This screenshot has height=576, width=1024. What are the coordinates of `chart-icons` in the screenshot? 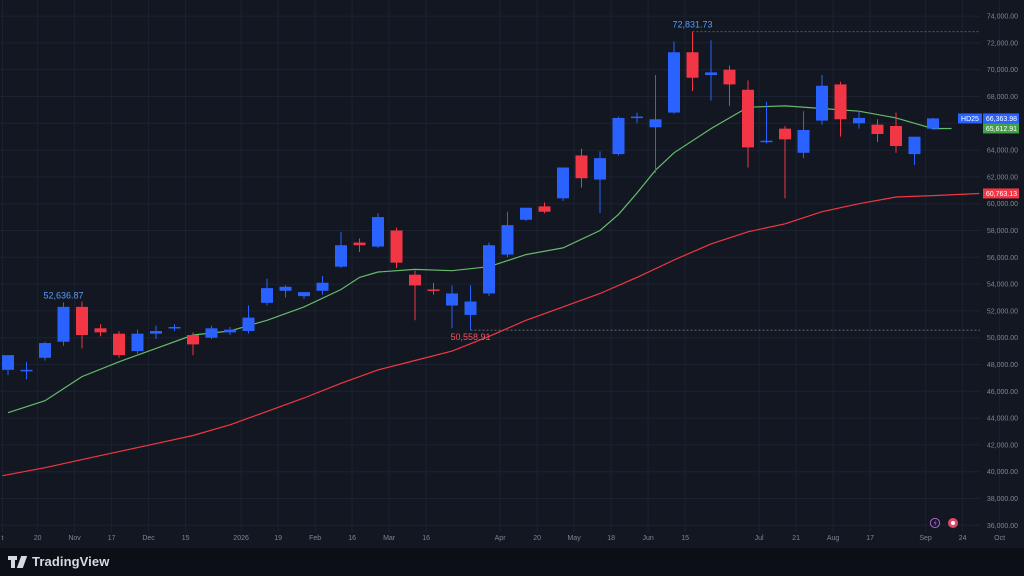 It's located at (943, 523).